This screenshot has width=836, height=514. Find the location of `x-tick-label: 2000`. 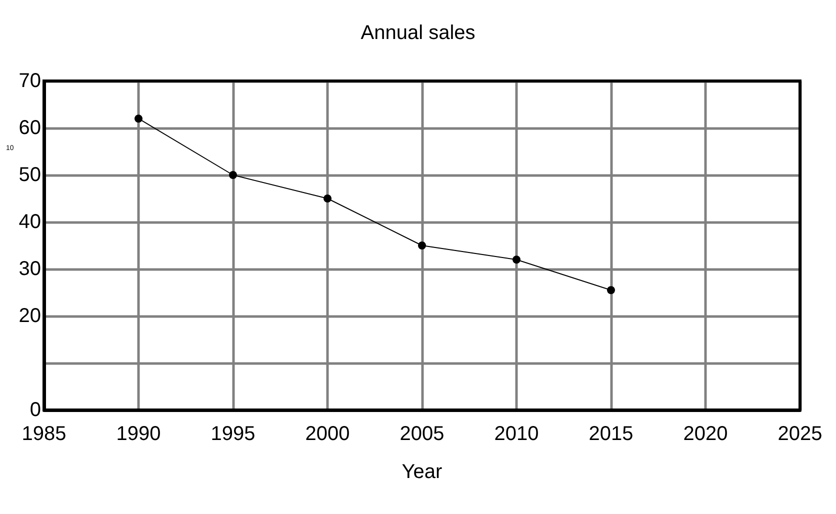

x-tick-label: 2000 is located at coordinates (327, 434).